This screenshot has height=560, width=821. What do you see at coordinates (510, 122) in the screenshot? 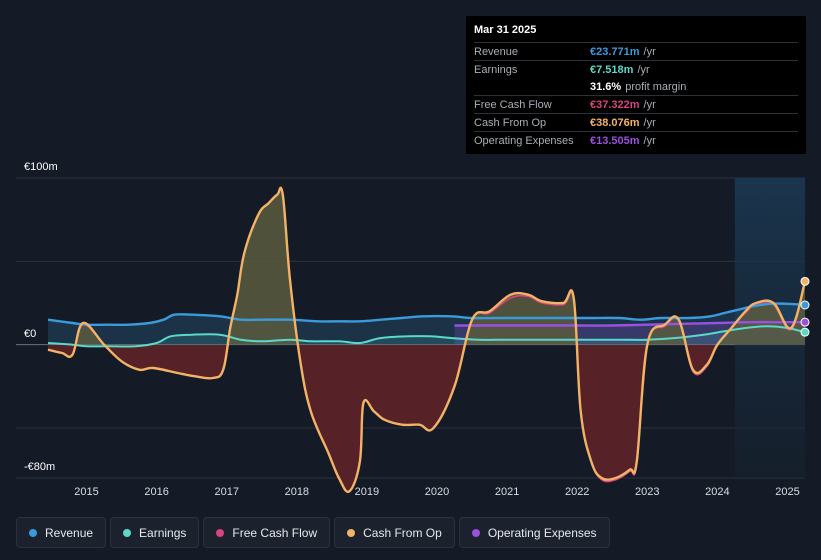
I see `tooltip-label: Cash From Op` at bounding box center [510, 122].